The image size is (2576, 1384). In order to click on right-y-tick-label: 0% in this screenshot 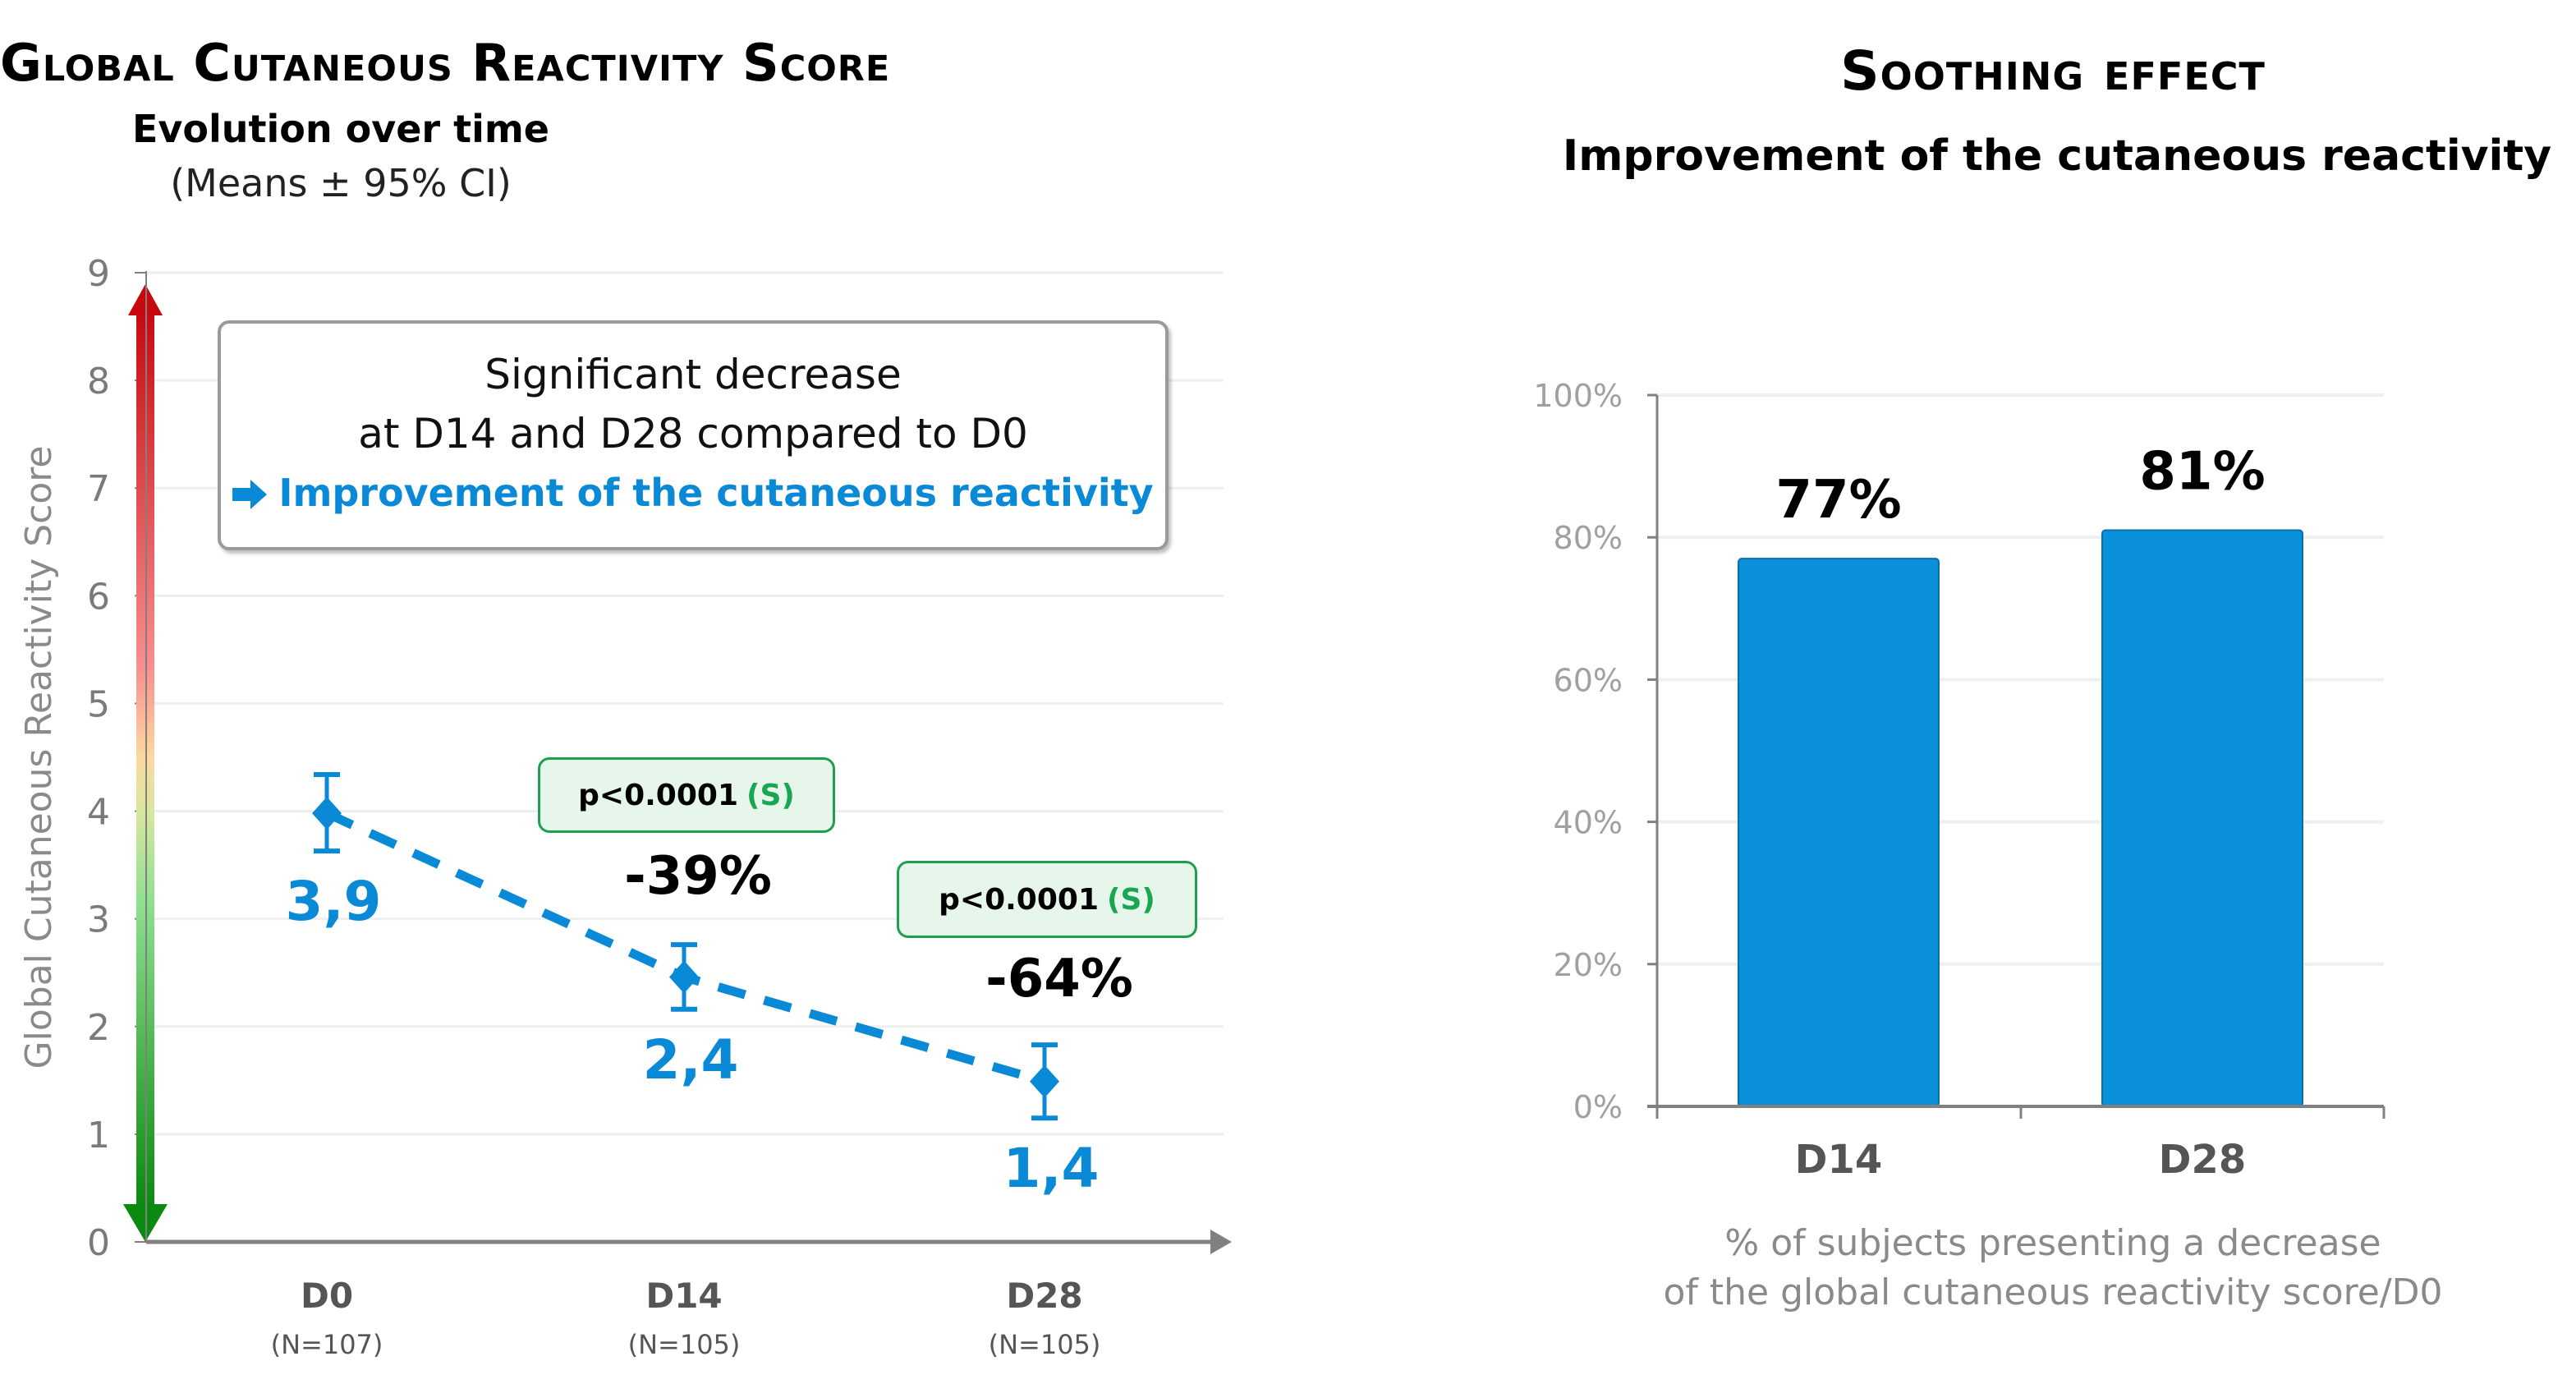, I will do `click(1598, 1107)`.